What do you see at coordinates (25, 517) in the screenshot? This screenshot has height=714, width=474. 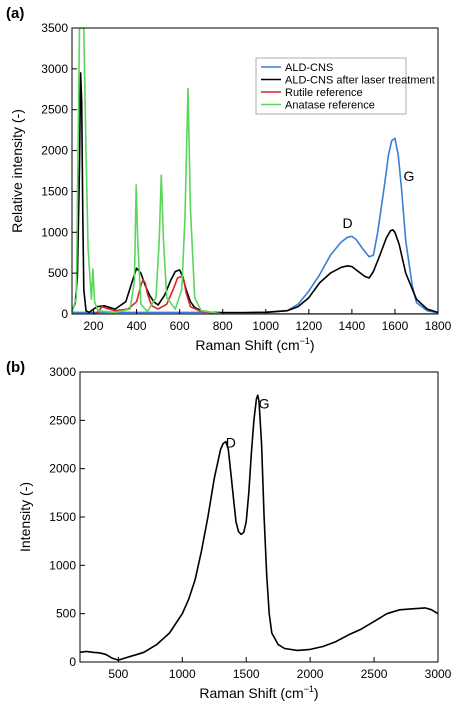 I see `y-axis-title: Intensity (-)` at bounding box center [25, 517].